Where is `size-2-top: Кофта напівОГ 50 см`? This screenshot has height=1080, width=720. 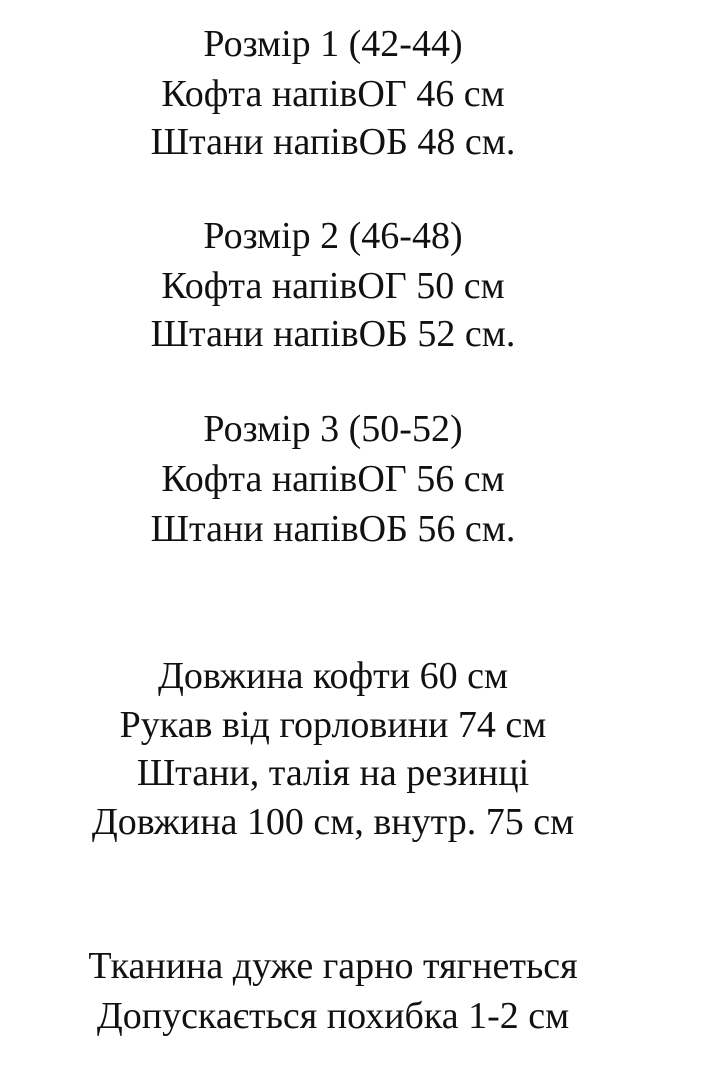 size-2-top: Кофта напівОГ 50 см is located at coordinates (333, 286).